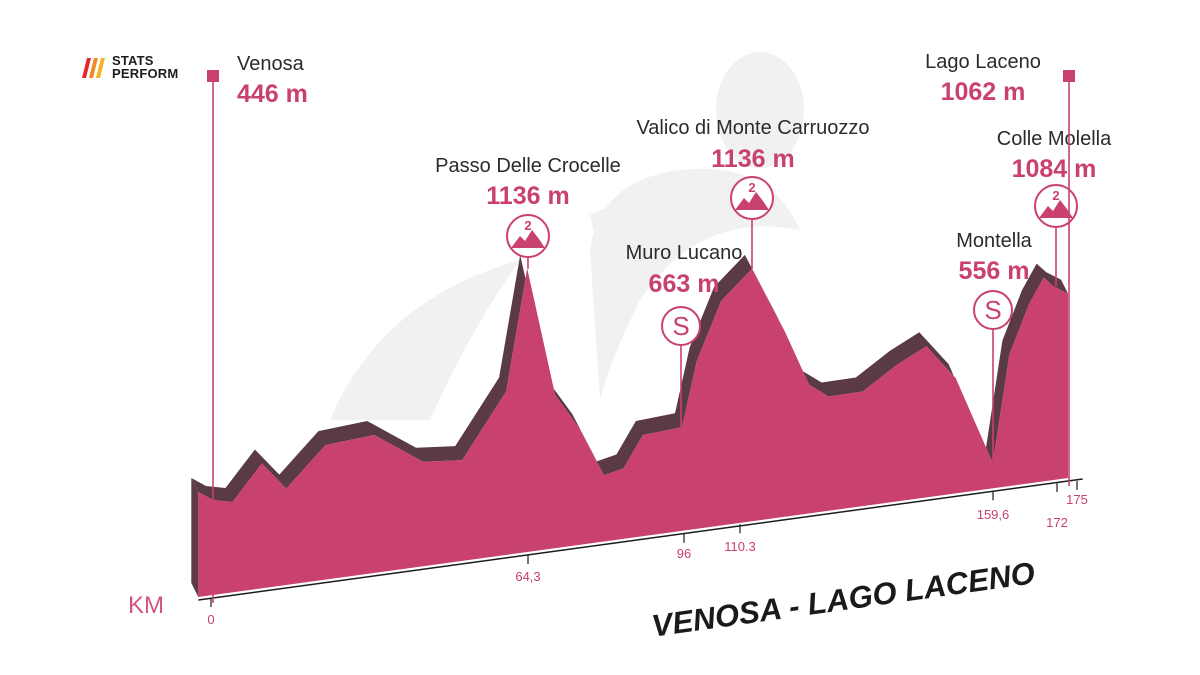 This screenshot has width=1200, height=675. Describe the element at coordinates (983, 92) in the screenshot. I see `waypoint-elevation: 1062 m` at that location.